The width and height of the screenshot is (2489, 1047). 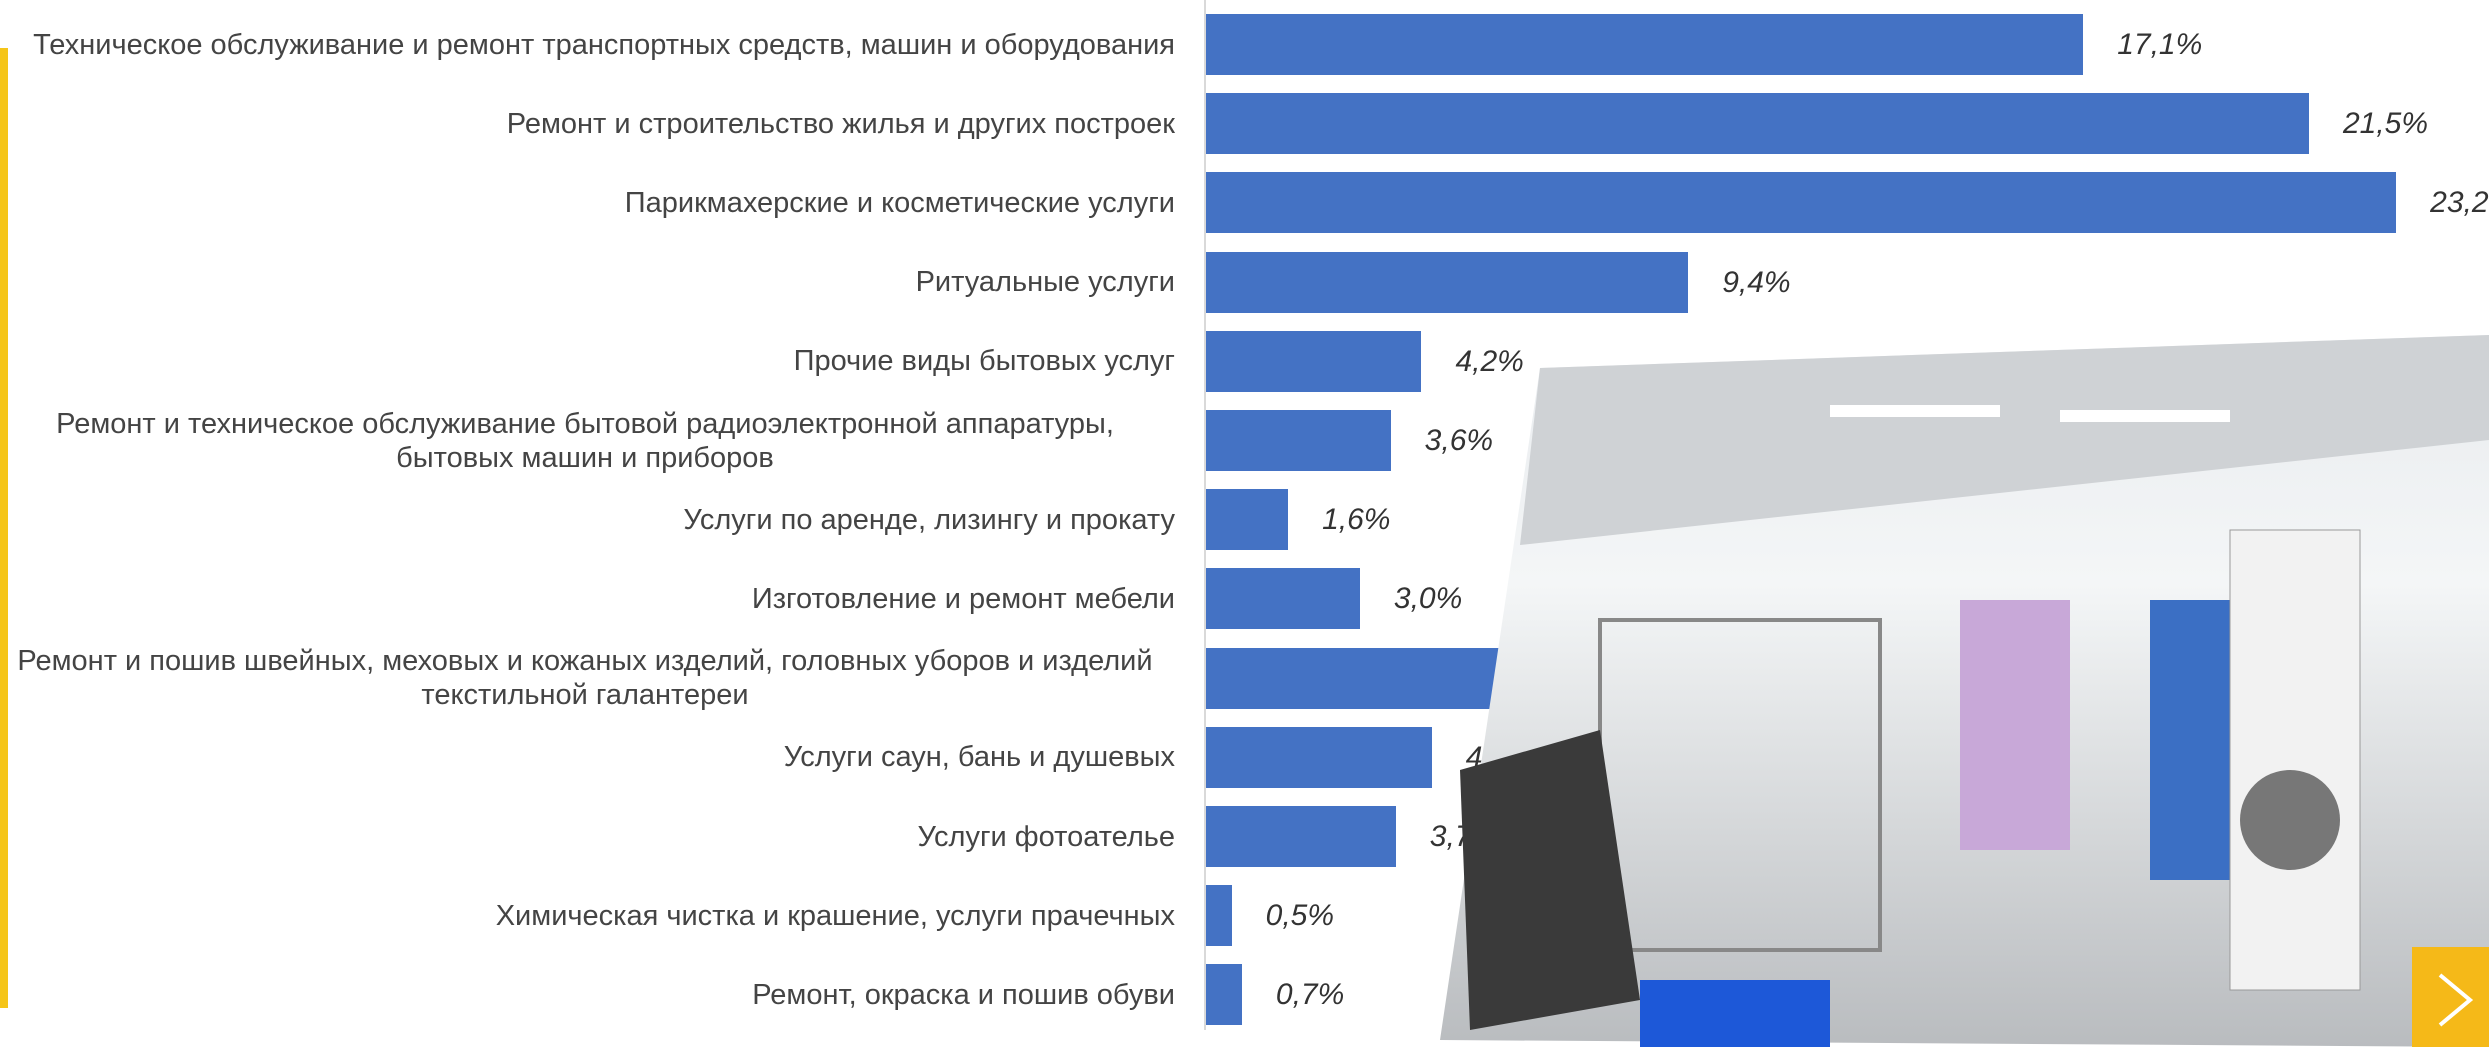 I want to click on category-label-text: Услуги саун, бань и душевых, so click(x=979, y=757).